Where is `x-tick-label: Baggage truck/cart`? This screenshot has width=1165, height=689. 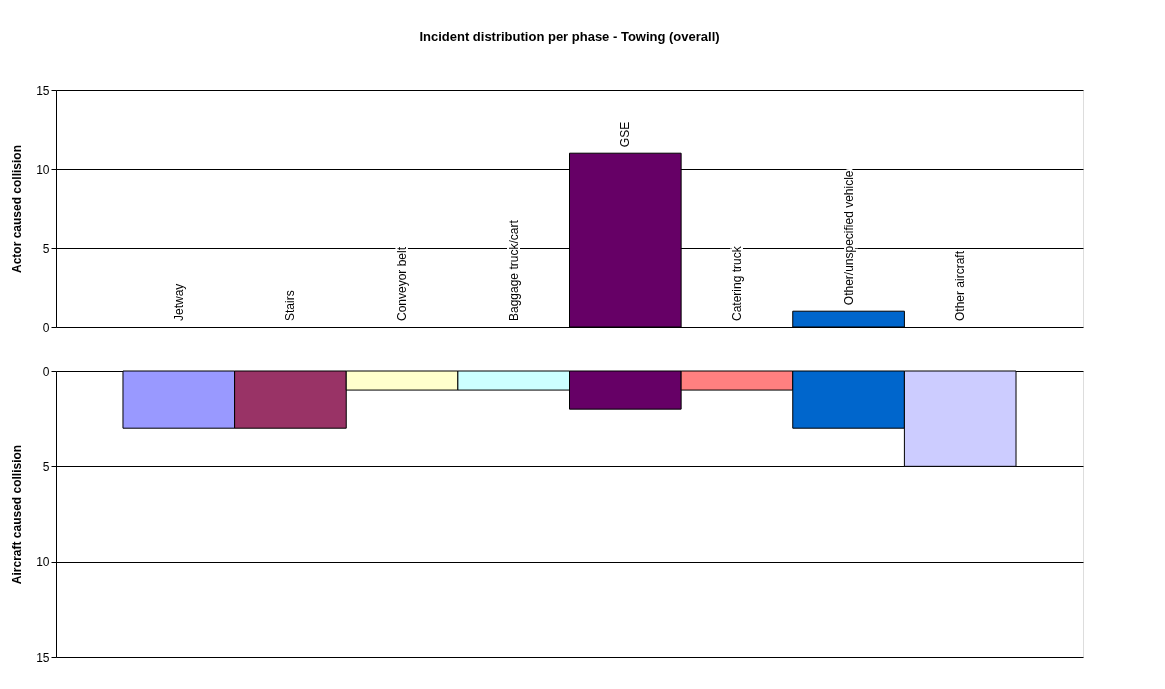
x-tick-label: Baggage truck/cart is located at coordinates (513, 270).